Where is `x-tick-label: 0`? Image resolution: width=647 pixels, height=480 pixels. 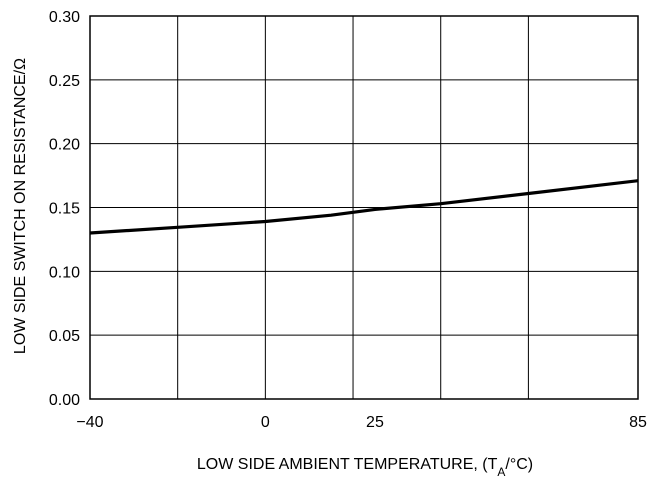 x-tick-label: 0 is located at coordinates (265, 422).